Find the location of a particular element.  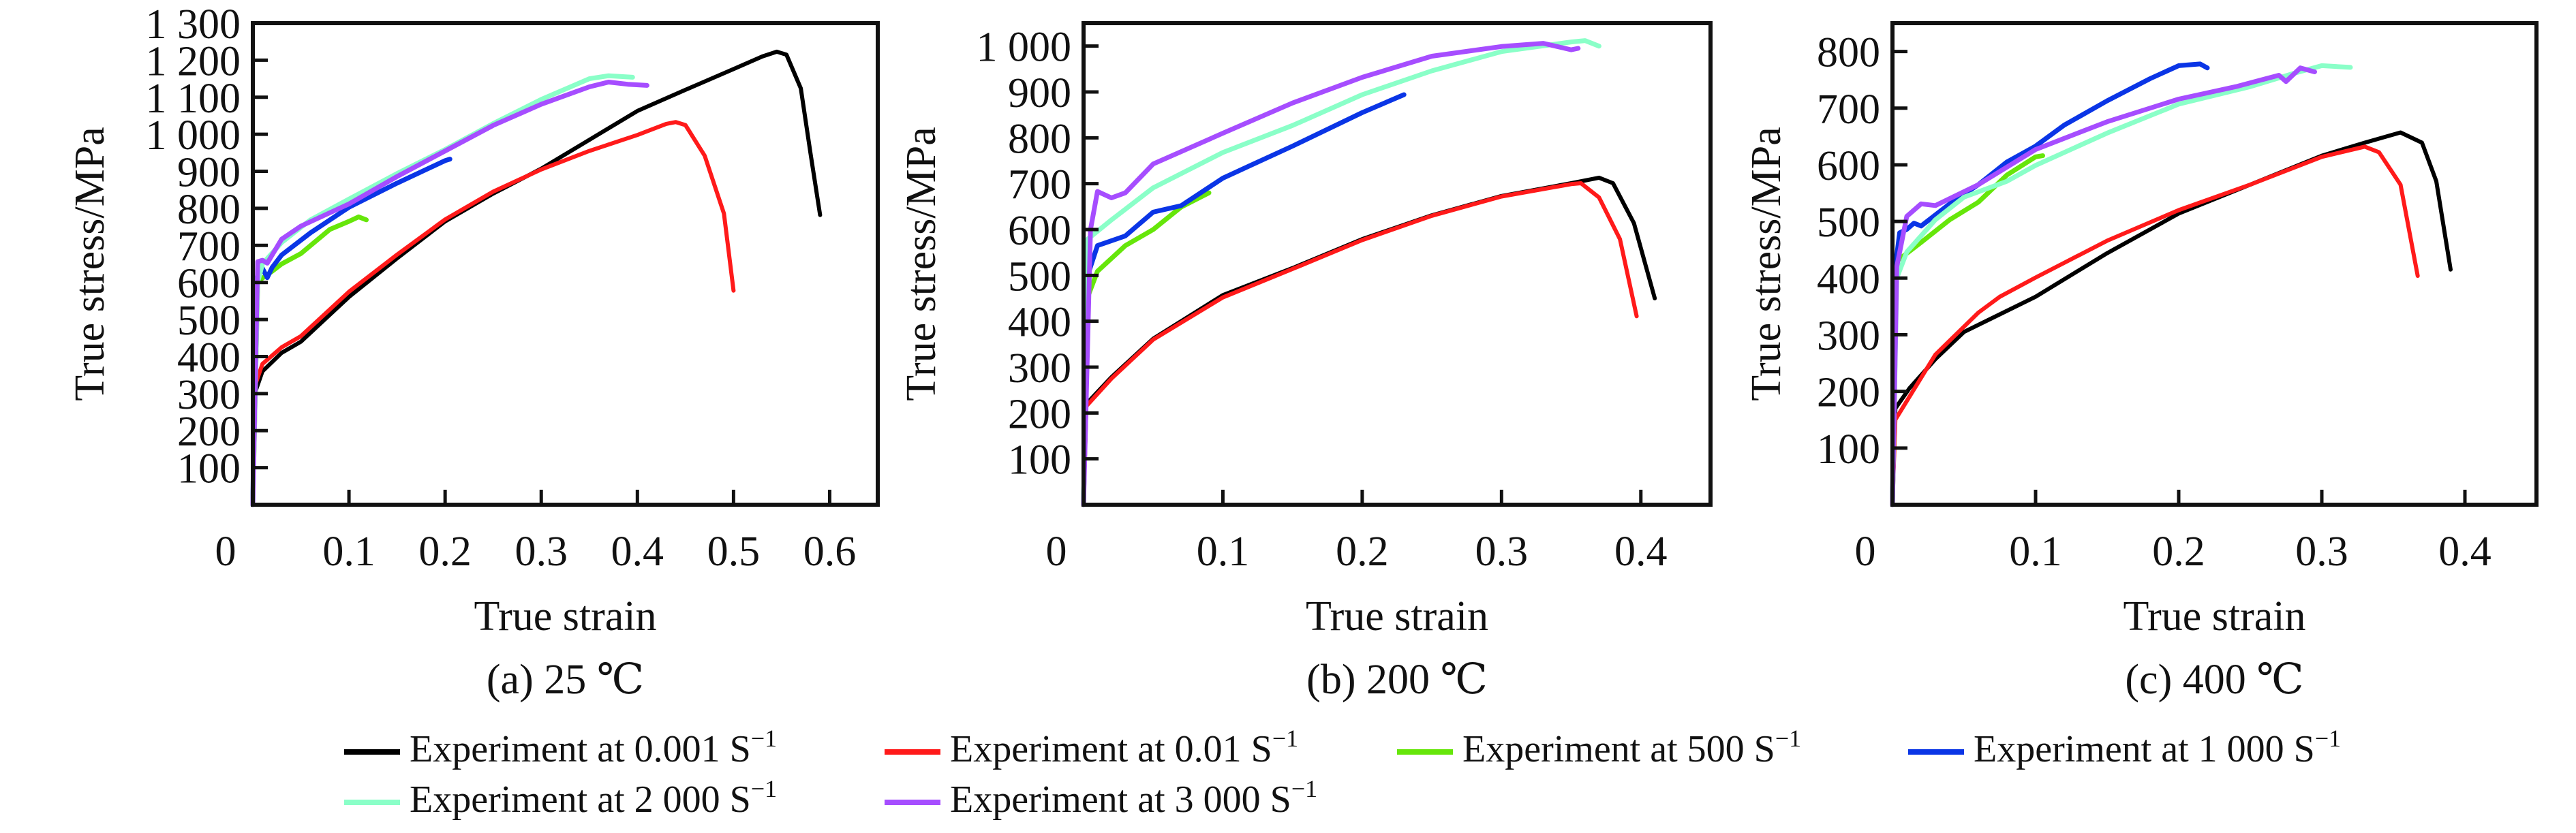

panel-caption: (c) 400 ℃ is located at coordinates (2214, 680).